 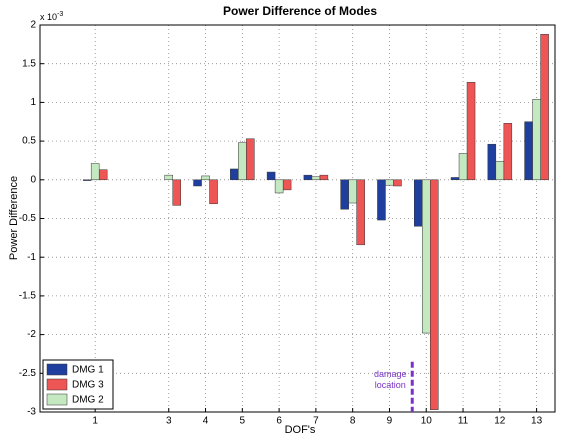 I want to click on y-tick-label: -0.5, so click(x=28, y=218).